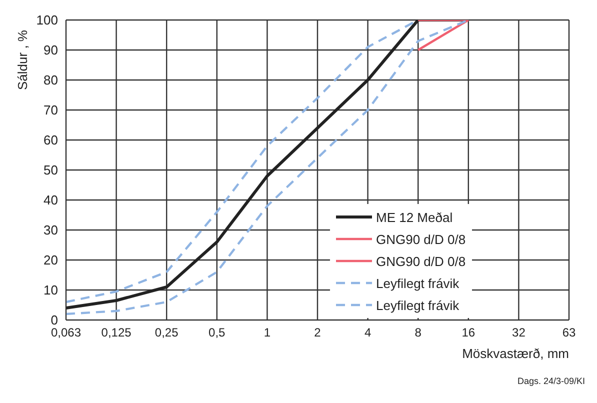 This screenshot has width=597, height=403. I want to click on x-tick-label: 0,5, so click(217, 333).